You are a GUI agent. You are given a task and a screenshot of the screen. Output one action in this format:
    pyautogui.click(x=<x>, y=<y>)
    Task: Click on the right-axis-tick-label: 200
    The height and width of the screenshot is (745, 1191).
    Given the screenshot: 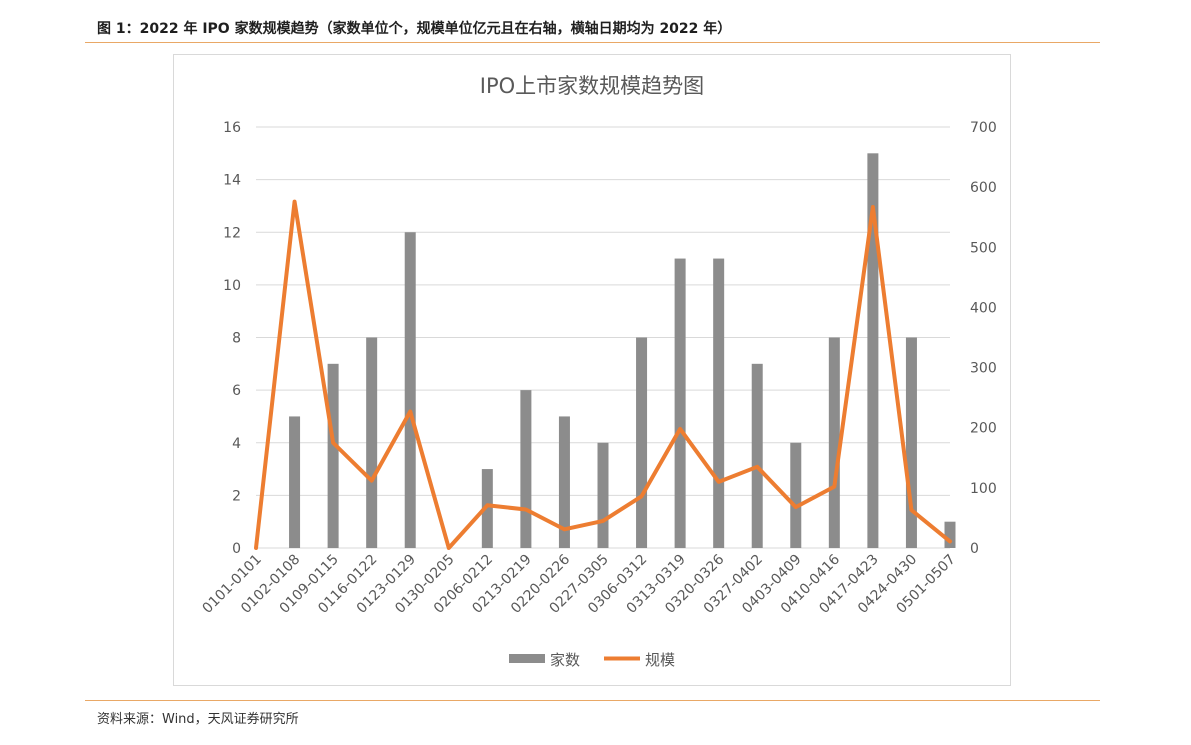 What is the action you would take?
    pyautogui.click(x=983, y=429)
    